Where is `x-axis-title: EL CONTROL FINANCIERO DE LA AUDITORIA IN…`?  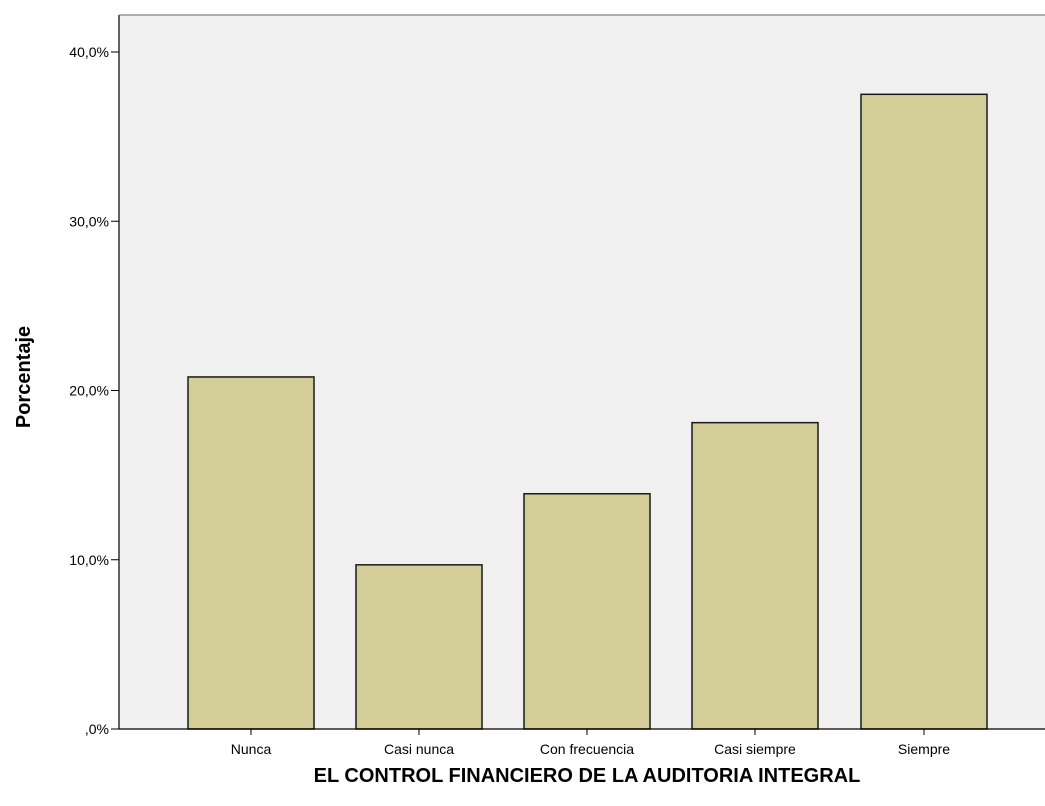
x-axis-title: EL CONTROL FINANCIERO DE LA AUDITORIA IN… is located at coordinates (587, 776).